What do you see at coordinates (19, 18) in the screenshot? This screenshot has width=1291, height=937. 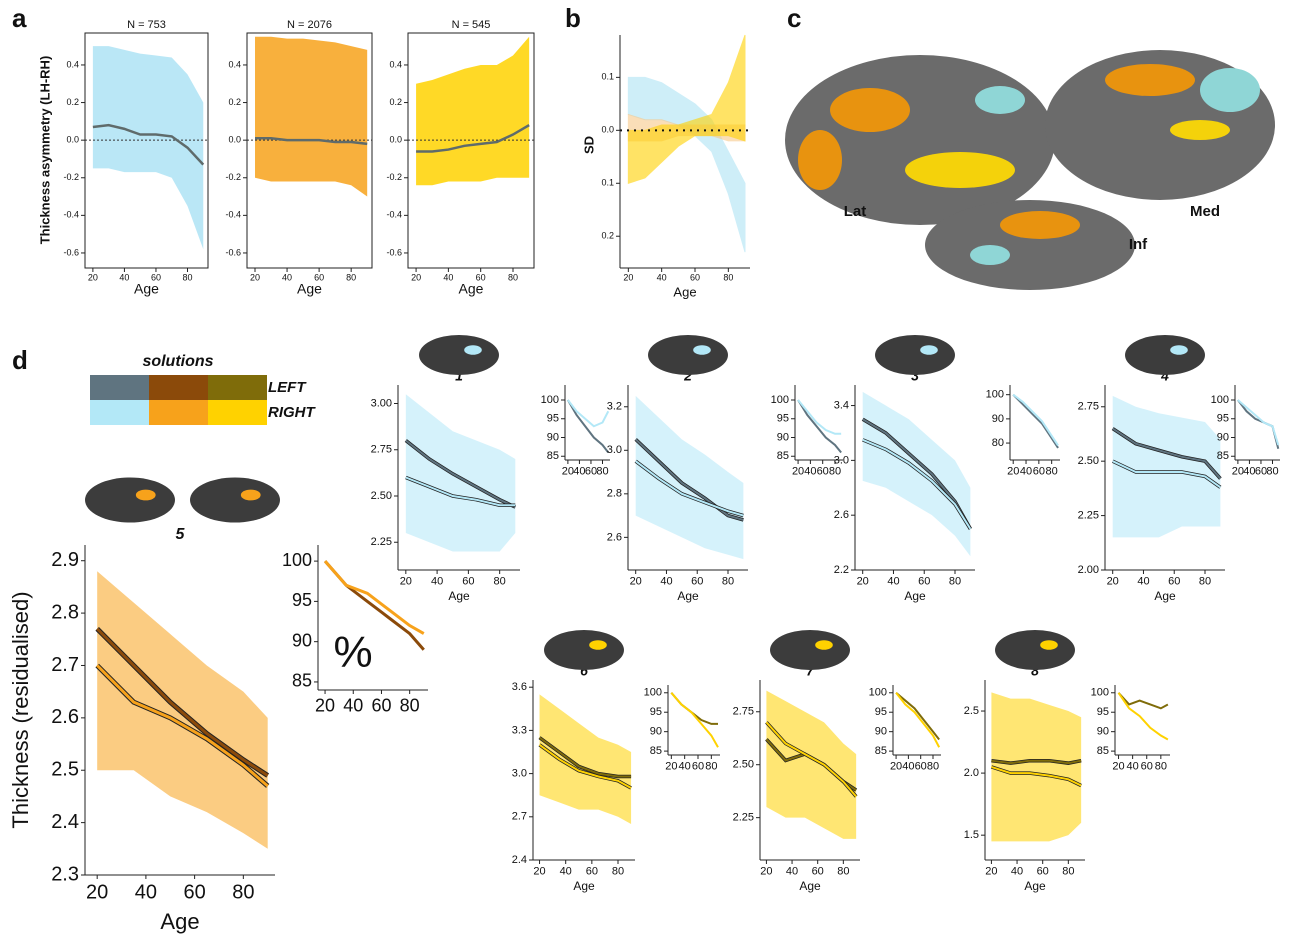 I see `panel-letter: a` at bounding box center [19, 18].